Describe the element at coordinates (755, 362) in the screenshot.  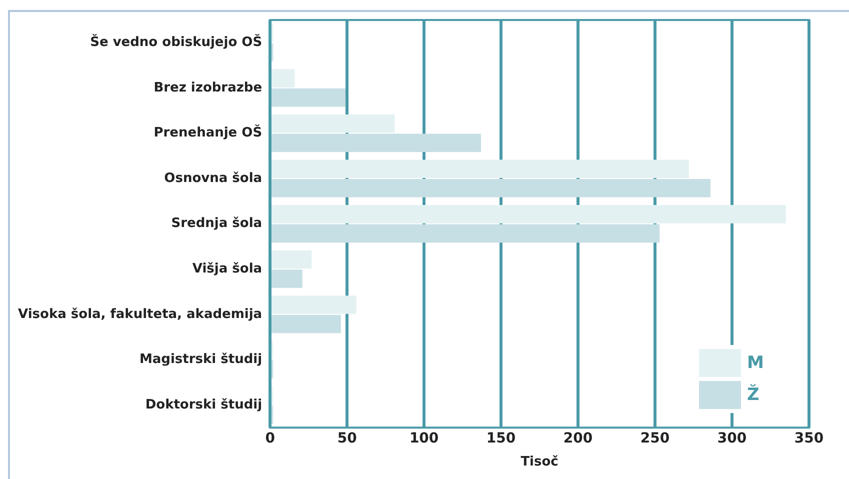
I see `legend-label: M` at that location.